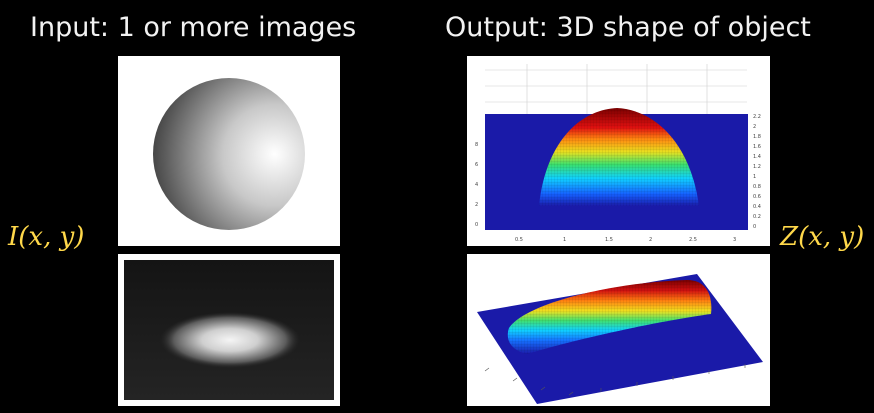 The width and height of the screenshot is (874, 413). I want to click on z-tick-label: 0.2, so click(757, 217).